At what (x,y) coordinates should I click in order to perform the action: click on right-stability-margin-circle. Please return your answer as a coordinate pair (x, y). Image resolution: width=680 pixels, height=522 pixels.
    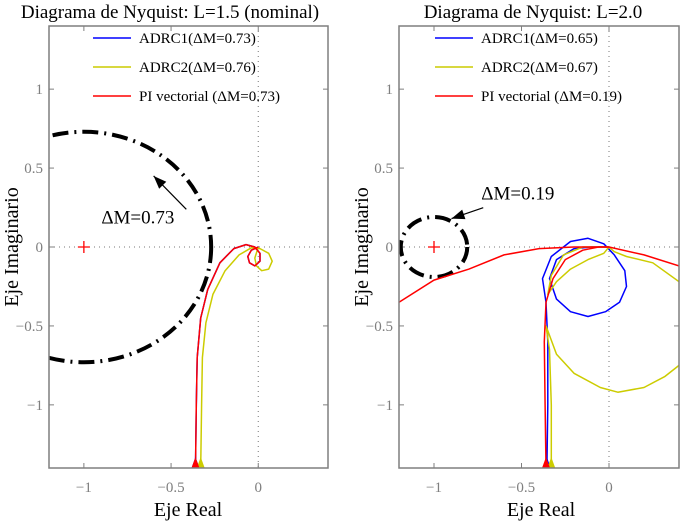
    Looking at the image, I should click on (434, 247).